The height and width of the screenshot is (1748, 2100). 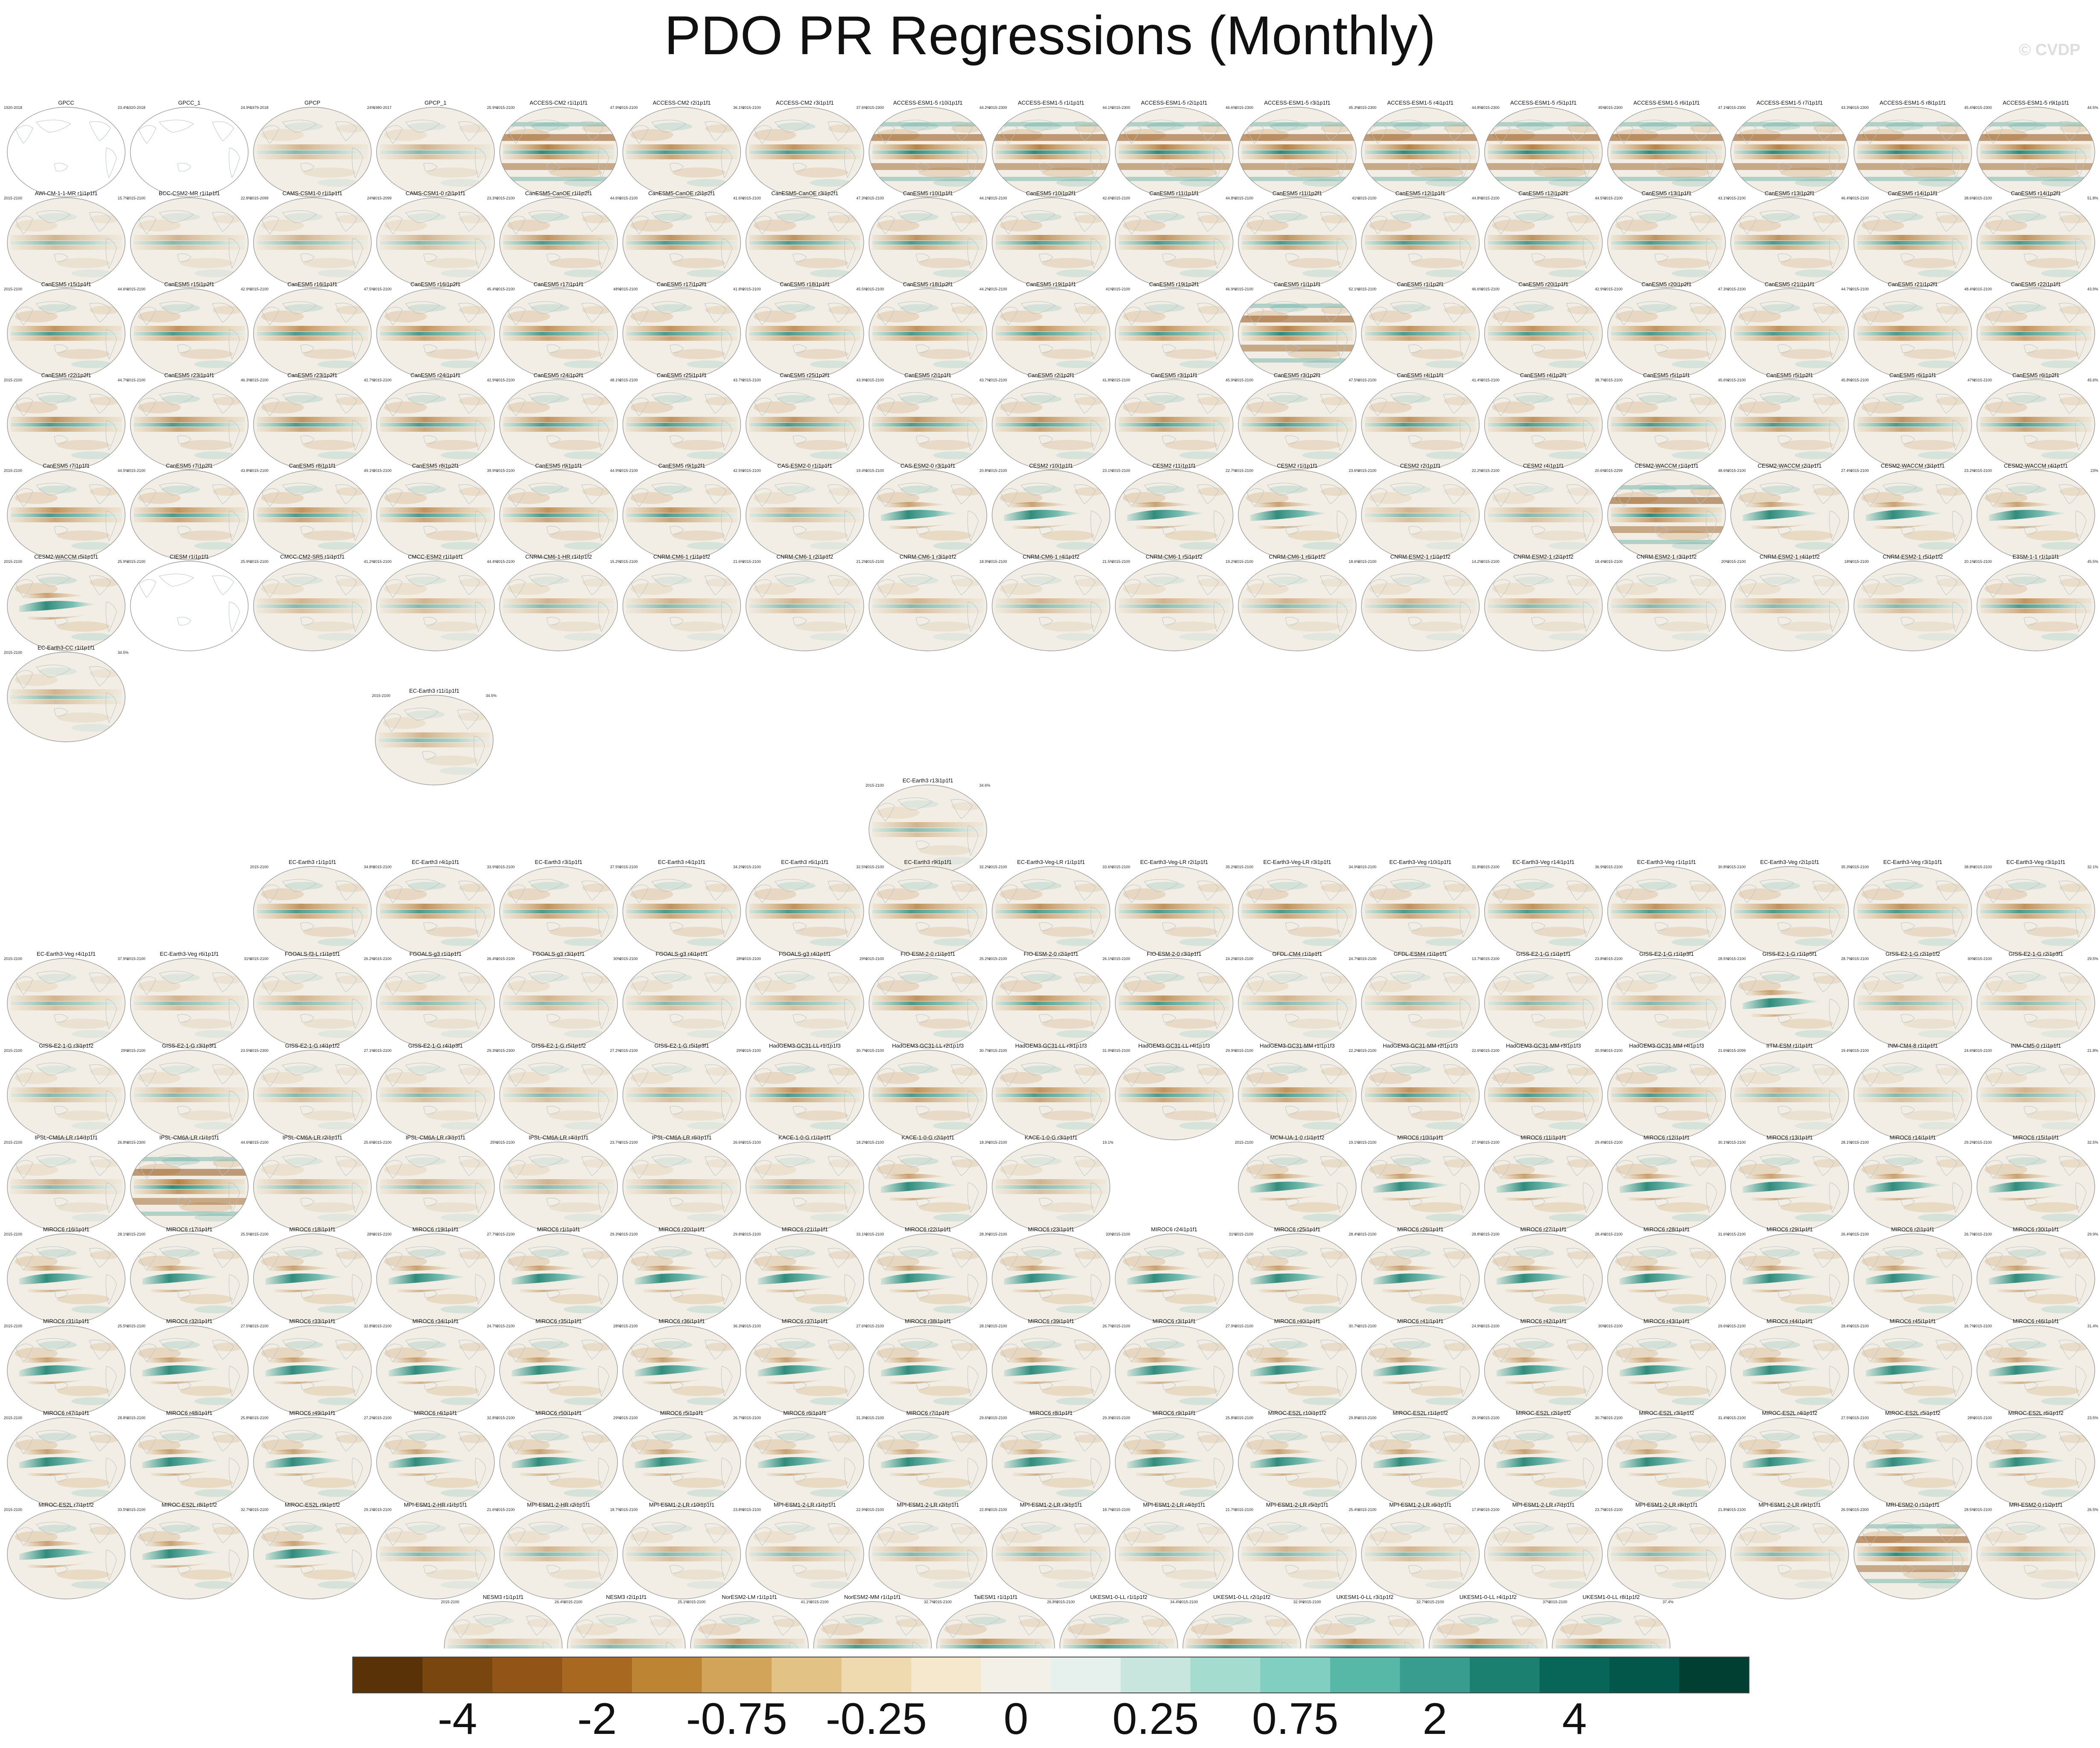 I want to click on panel-title: GPCC_1, so click(x=189, y=103).